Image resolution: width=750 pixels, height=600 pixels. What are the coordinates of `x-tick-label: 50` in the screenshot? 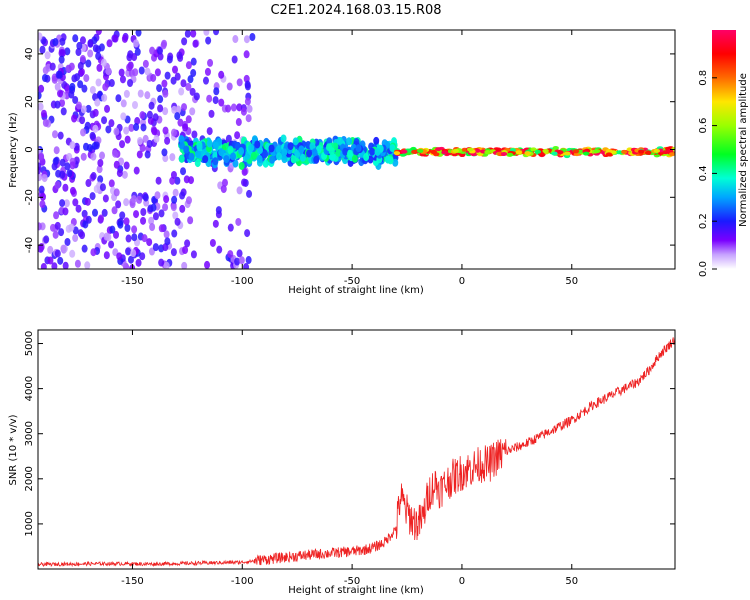 It's located at (571, 281).